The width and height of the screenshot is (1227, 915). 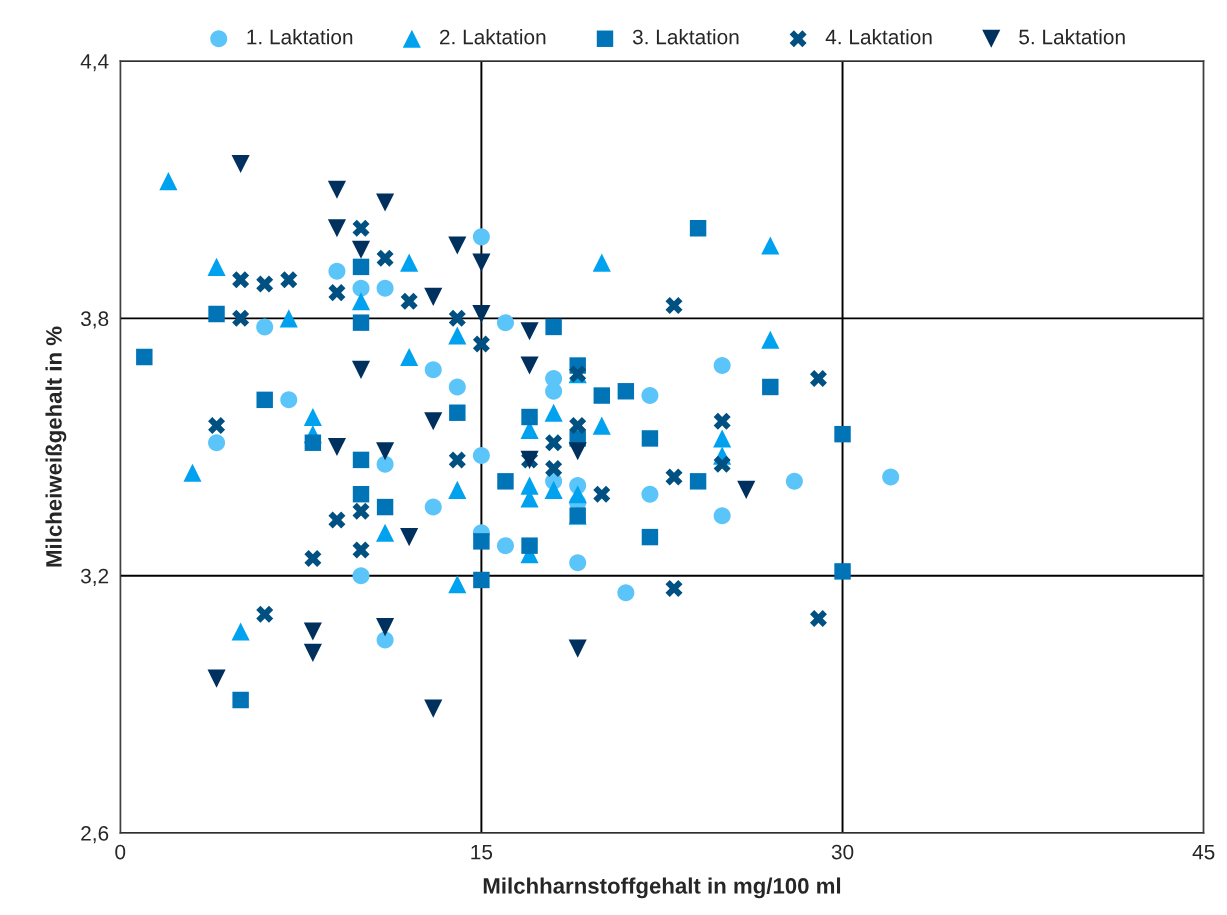 What do you see at coordinates (300, 37) in the screenshot?
I see `legend-label: 1. Laktation` at bounding box center [300, 37].